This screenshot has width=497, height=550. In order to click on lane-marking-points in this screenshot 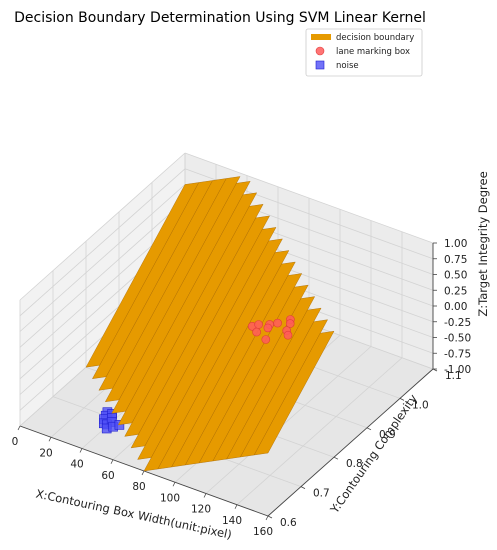, I will do `click(271, 329)`.